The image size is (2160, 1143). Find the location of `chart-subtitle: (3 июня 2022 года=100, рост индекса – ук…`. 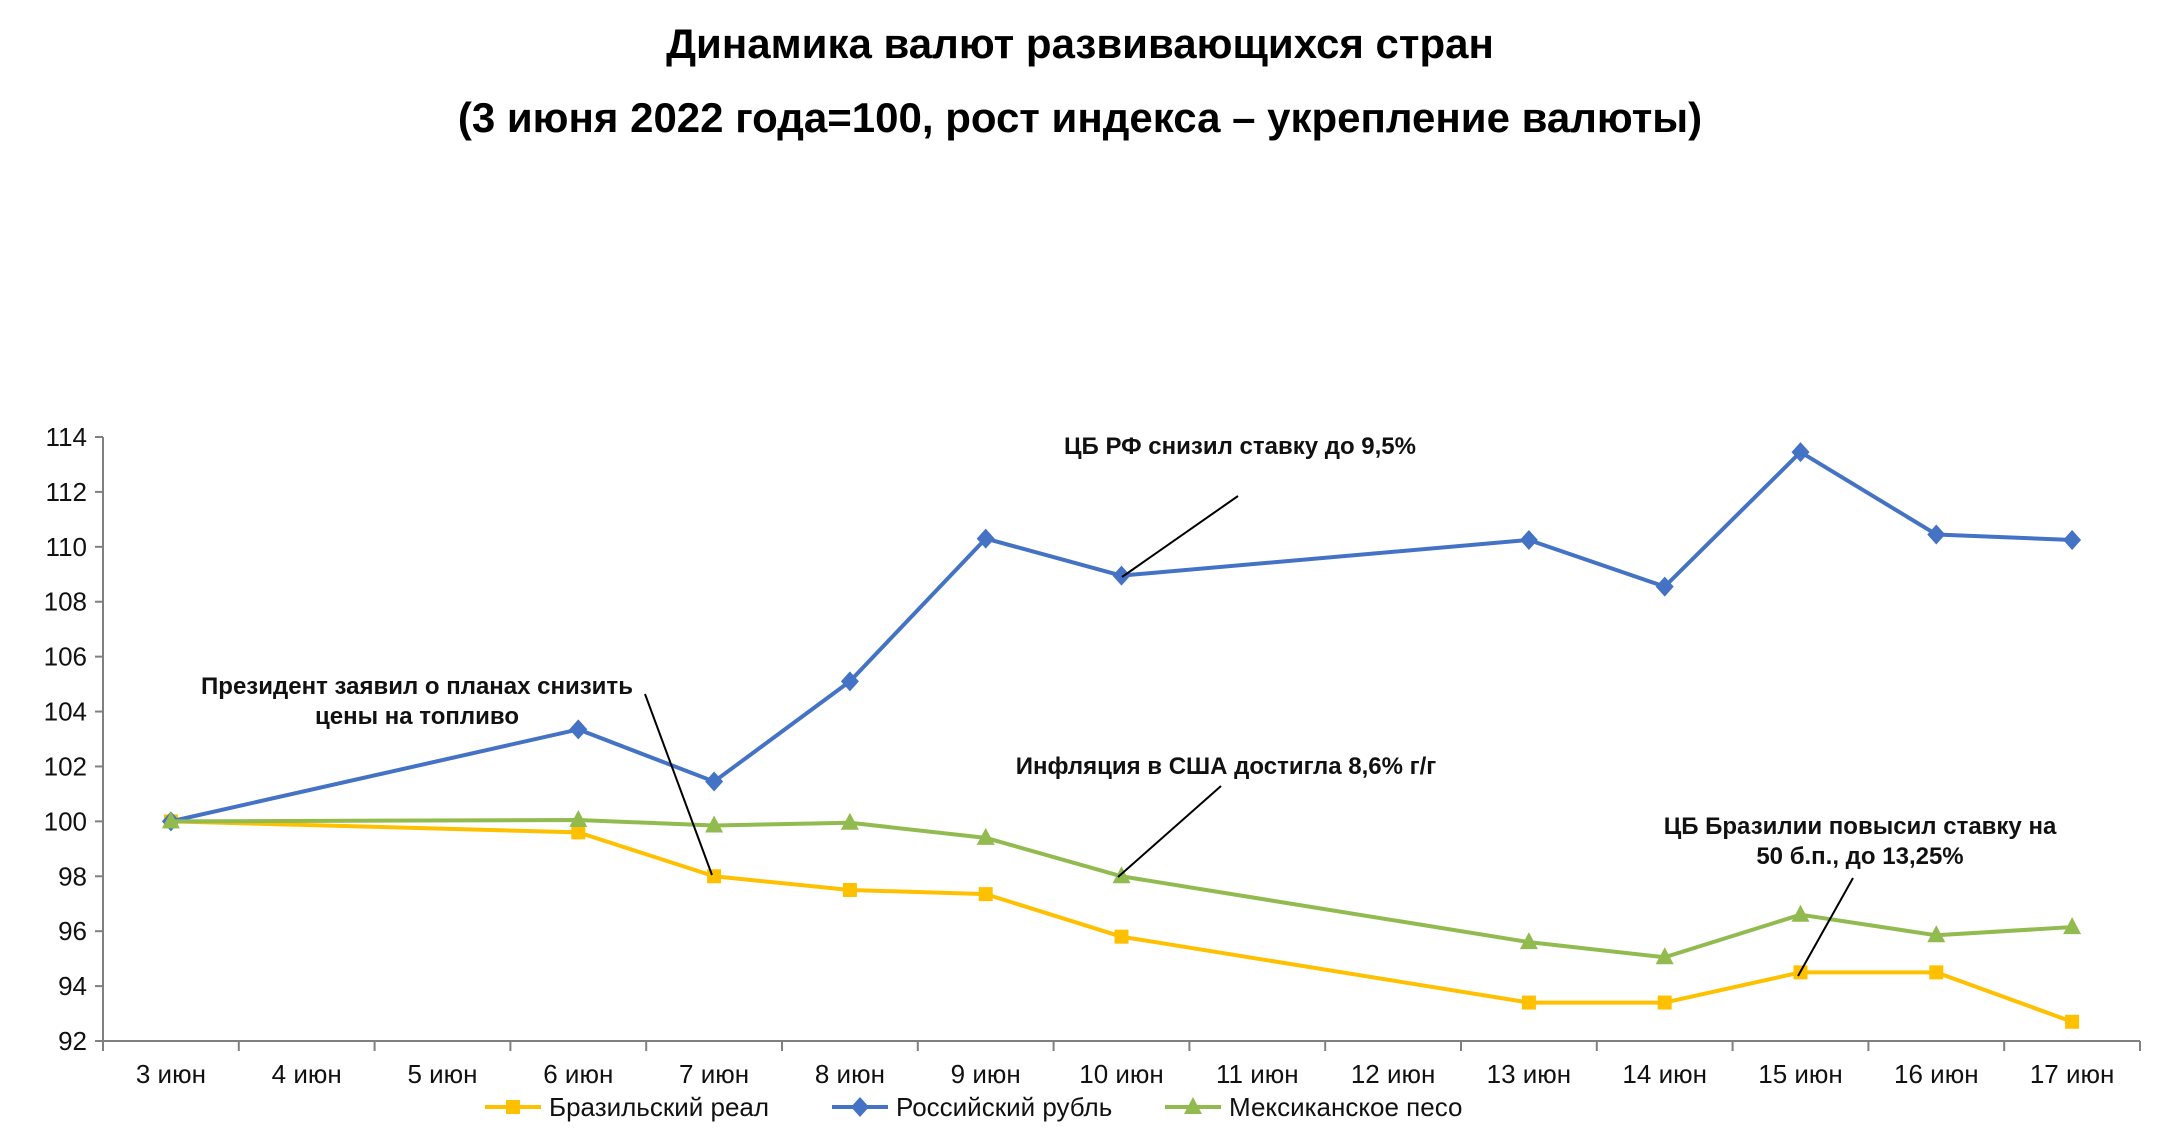

chart-subtitle: (3 июня 2022 года=100, рост индекса – ук… is located at coordinates (1080, 117).